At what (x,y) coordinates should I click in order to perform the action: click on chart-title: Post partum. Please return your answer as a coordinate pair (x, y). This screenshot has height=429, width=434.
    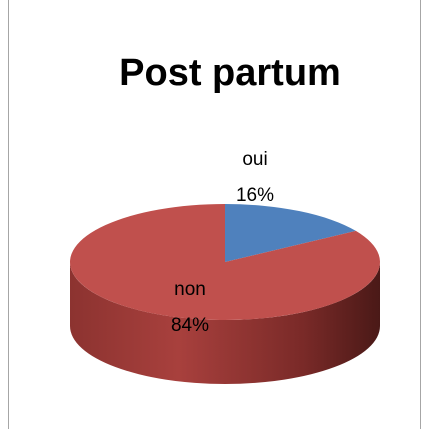
    Looking at the image, I should click on (230, 73).